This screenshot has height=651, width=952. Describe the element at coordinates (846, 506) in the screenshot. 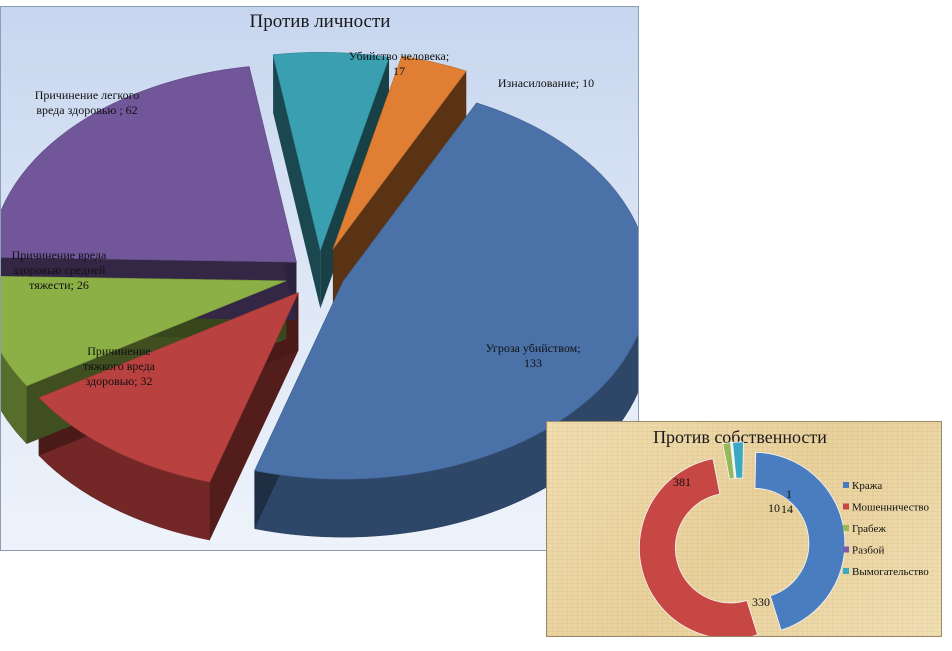

I see `legend-swatch-мошенничество` at that location.